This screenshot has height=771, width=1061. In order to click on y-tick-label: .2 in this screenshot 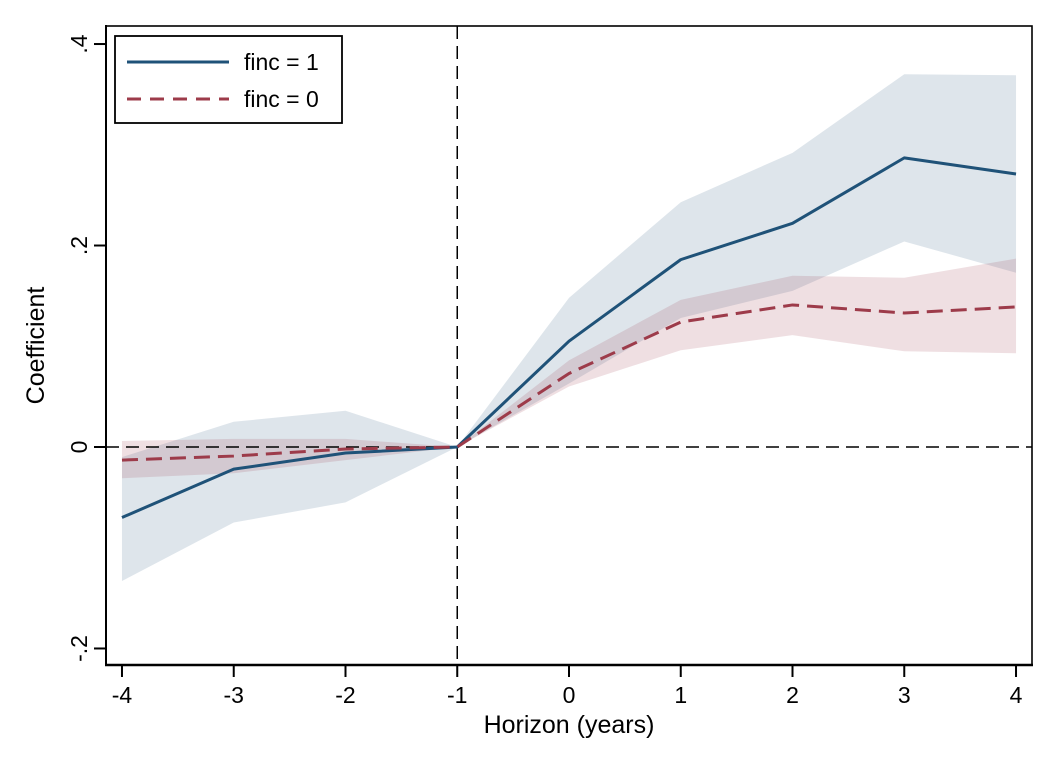, I will do `click(79, 245)`.